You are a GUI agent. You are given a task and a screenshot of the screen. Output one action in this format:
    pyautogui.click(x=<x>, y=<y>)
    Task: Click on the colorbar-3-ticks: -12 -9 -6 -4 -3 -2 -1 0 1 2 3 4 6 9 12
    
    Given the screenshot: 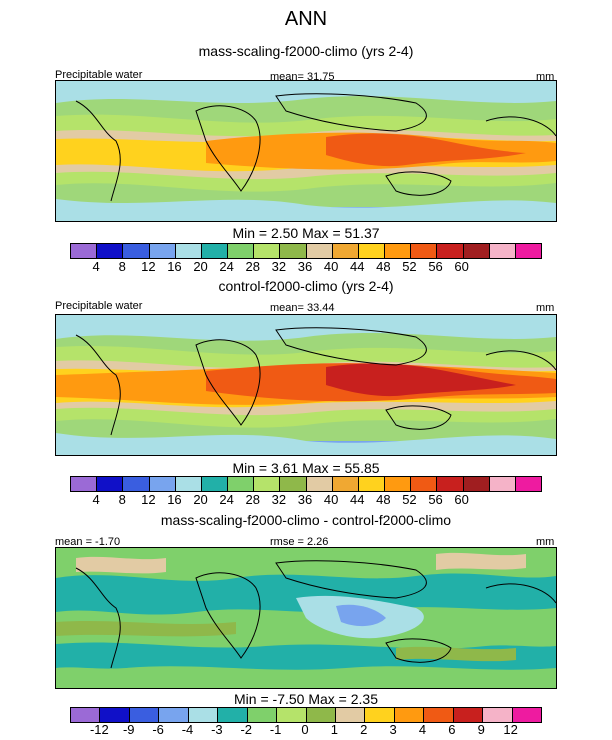 What is the action you would take?
    pyautogui.click(x=305, y=730)
    